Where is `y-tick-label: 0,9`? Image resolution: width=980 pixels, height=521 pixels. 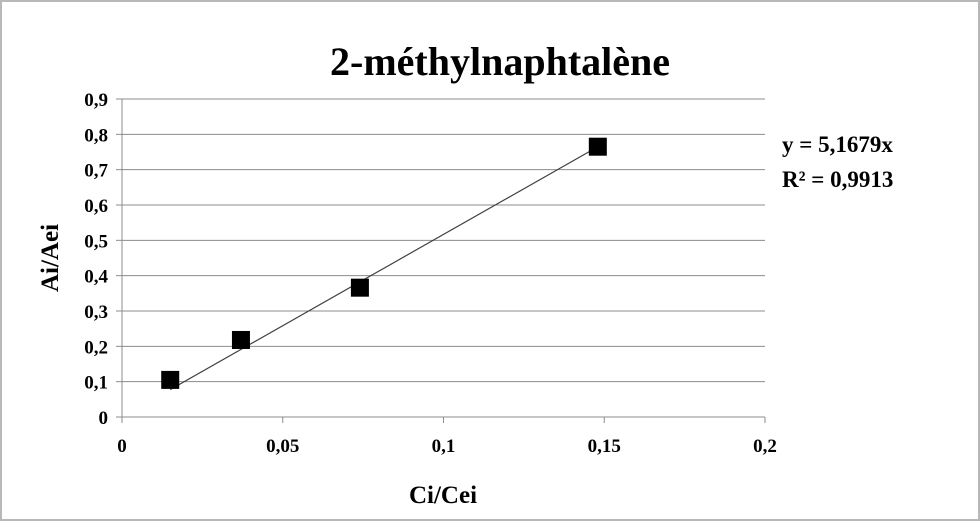 y-tick-label: 0,9 is located at coordinates (96, 100).